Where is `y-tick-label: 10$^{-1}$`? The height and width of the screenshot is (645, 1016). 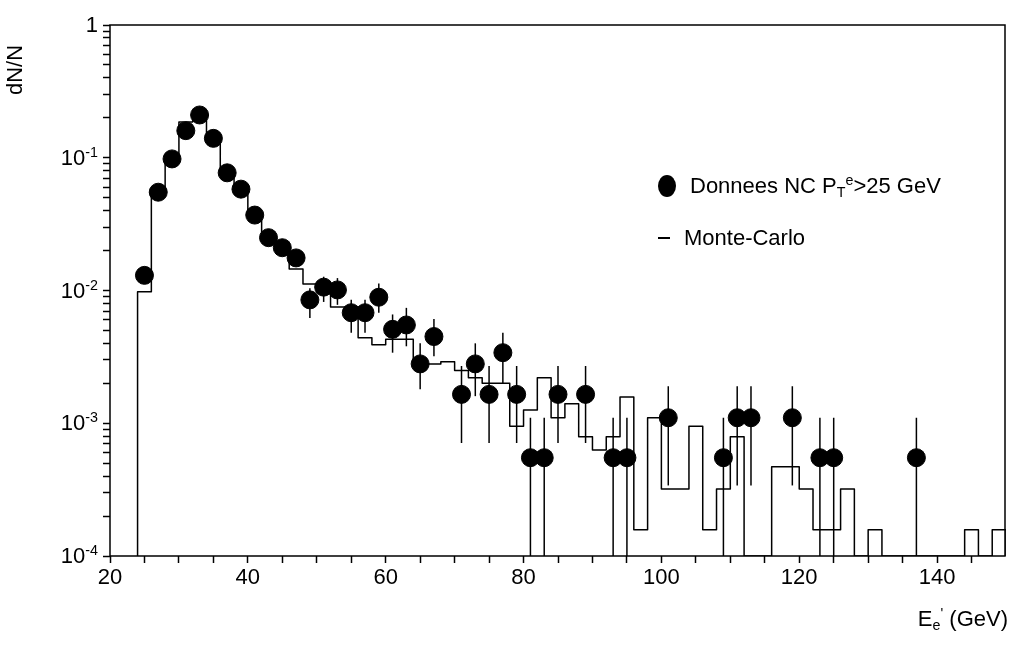
y-tick-label: 10$^{-1}$ is located at coordinates (79, 156).